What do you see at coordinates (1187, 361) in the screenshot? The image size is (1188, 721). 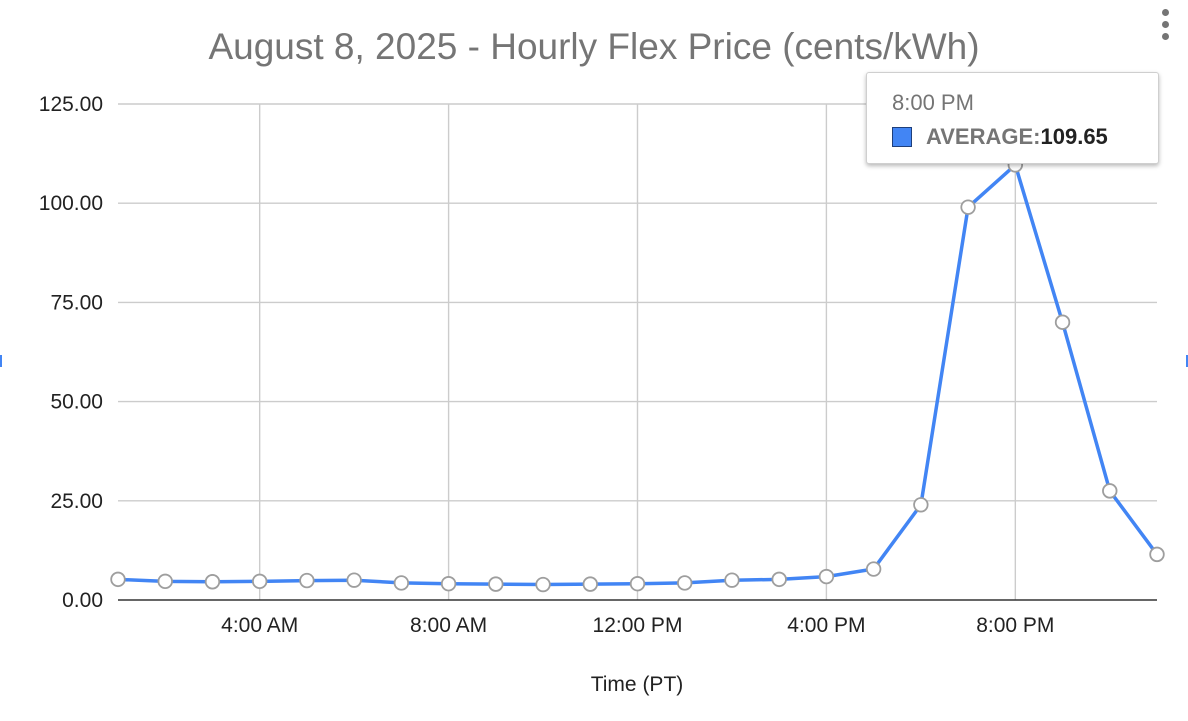 I see `right-edge-marker` at bounding box center [1187, 361].